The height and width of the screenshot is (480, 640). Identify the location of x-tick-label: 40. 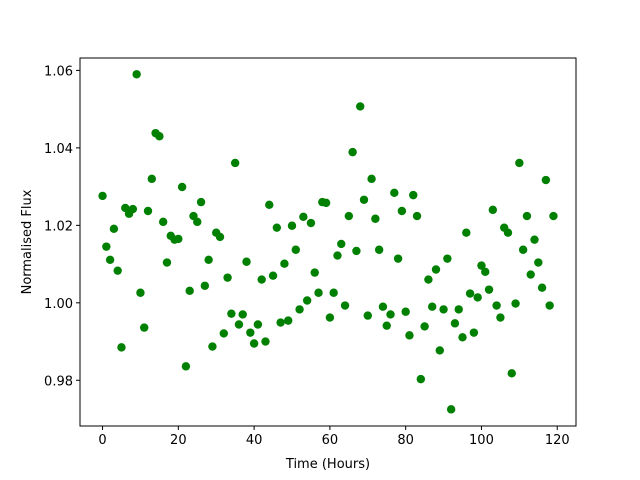
(254, 440).